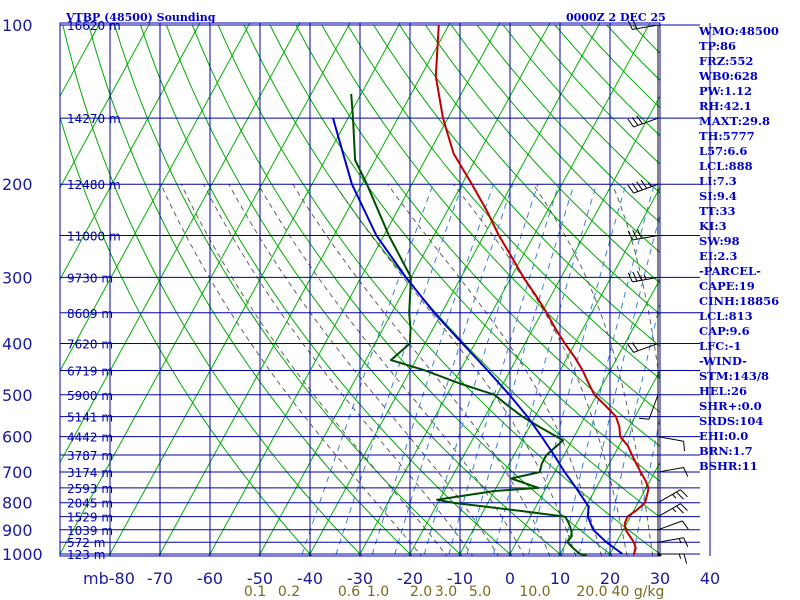  Describe the element at coordinates (718, 181) in the screenshot. I see `index-value: LI:7.3` at that location.